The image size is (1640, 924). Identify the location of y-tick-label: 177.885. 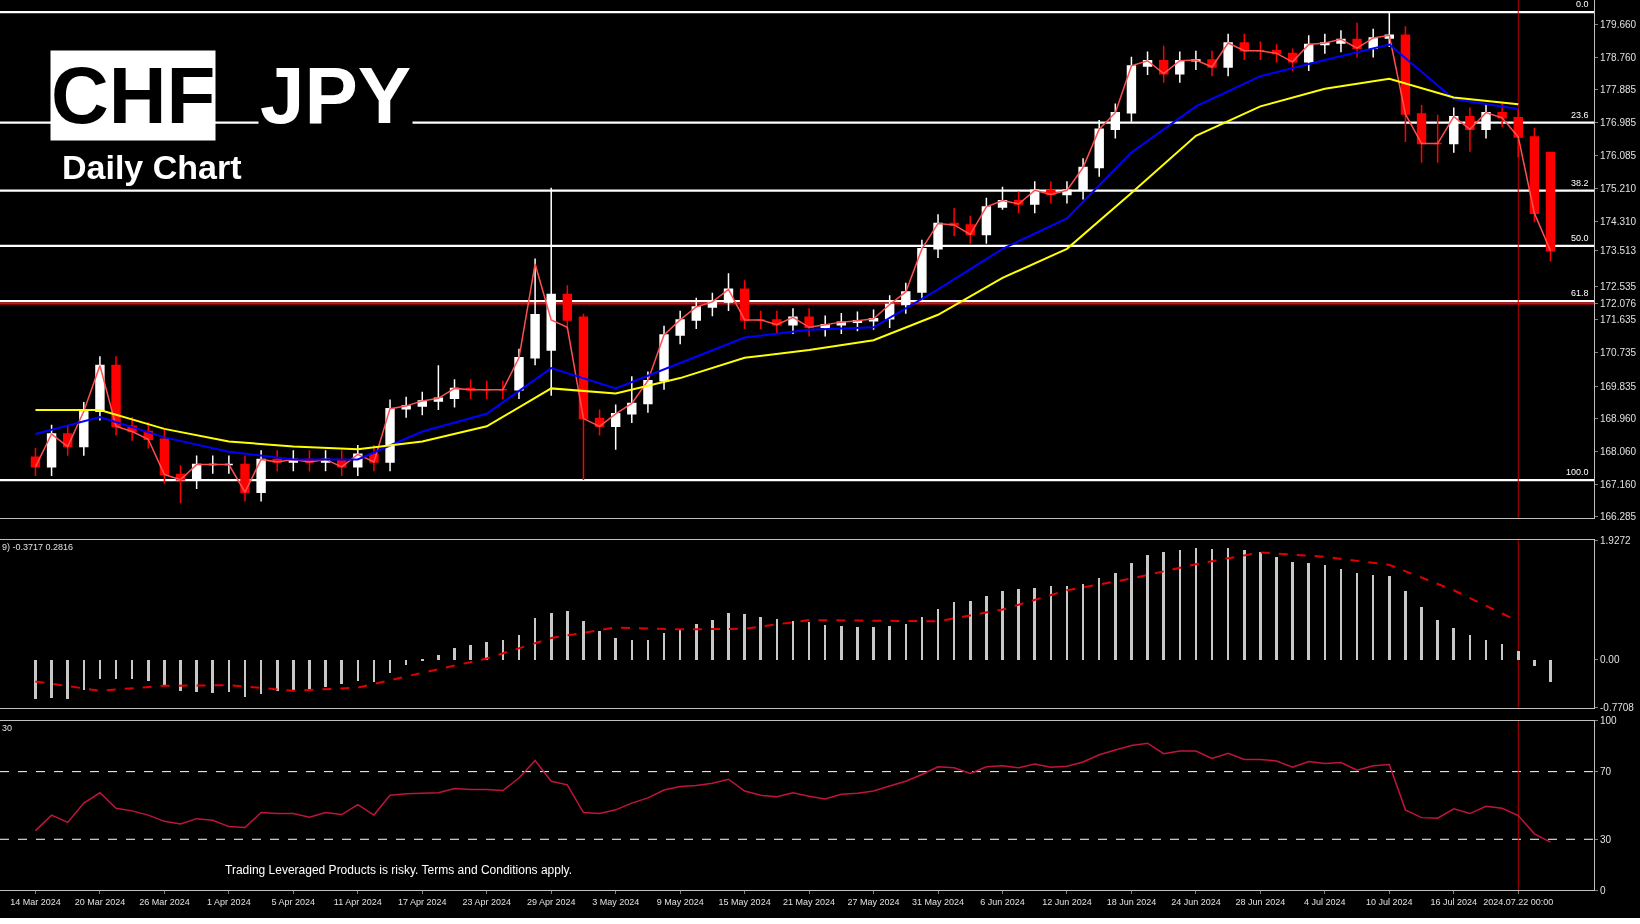
(1618, 90).